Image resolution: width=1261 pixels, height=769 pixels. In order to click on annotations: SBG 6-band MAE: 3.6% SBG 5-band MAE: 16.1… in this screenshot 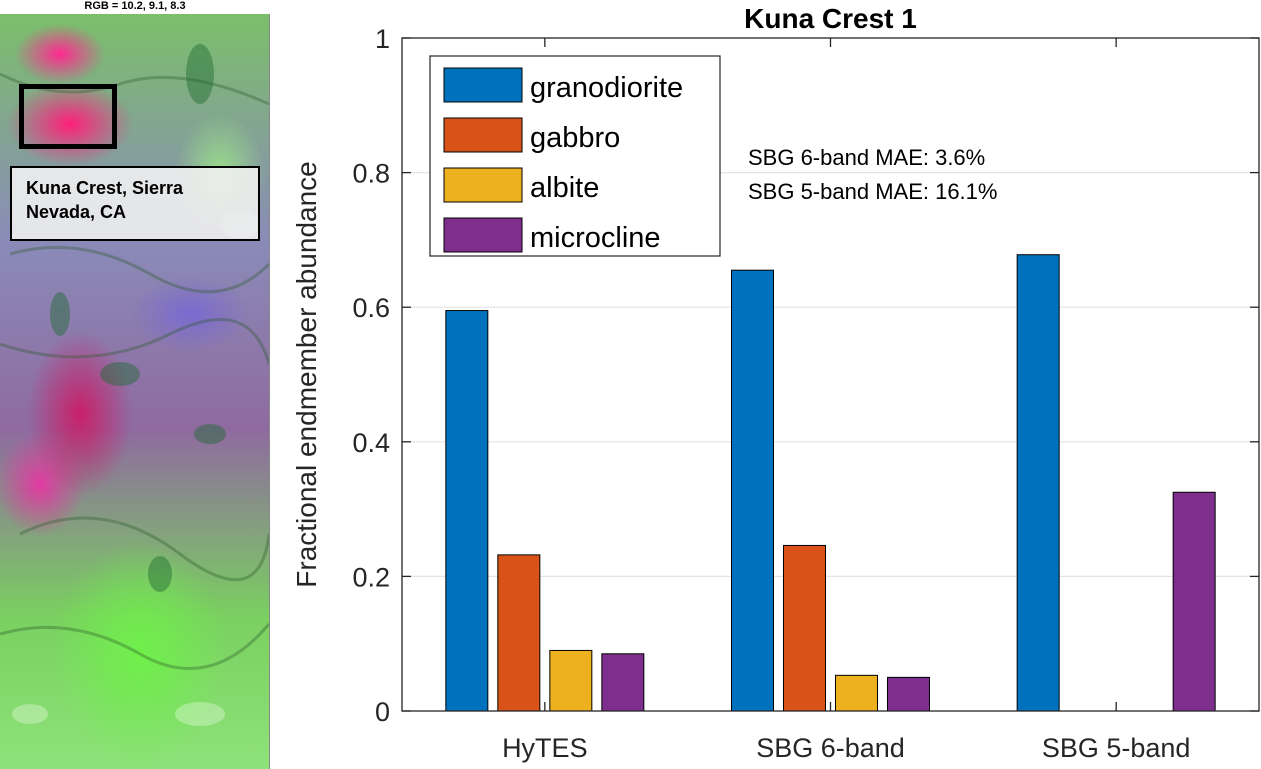, I will do `click(872, 174)`.